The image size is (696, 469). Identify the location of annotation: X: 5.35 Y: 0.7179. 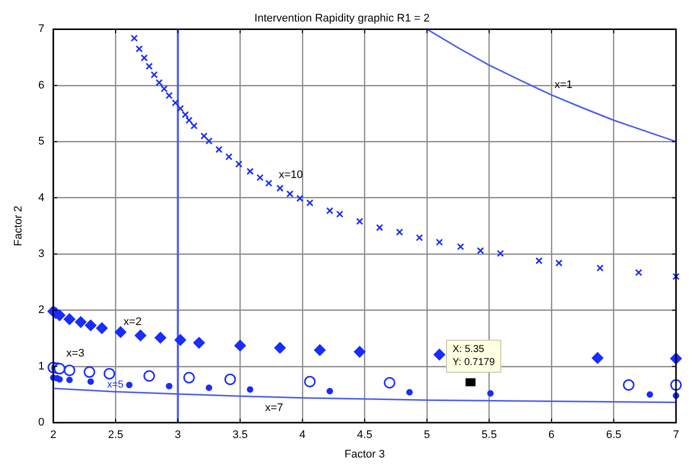
(474, 356).